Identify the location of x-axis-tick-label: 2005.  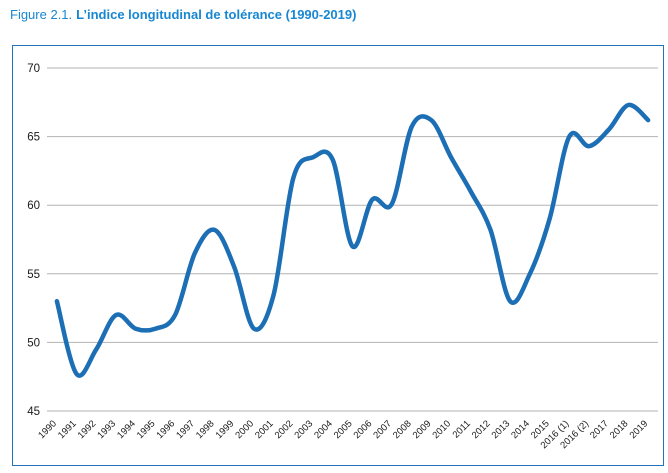
(343, 429).